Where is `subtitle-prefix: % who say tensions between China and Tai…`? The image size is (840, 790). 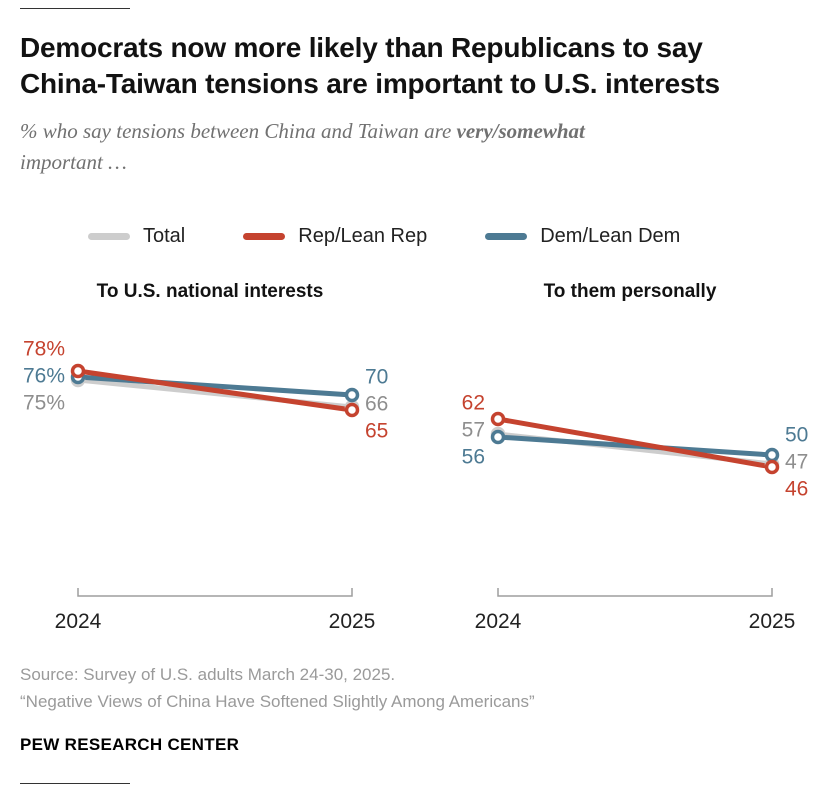
subtitle-prefix: % who say tensions between China and Tai… is located at coordinates (238, 130).